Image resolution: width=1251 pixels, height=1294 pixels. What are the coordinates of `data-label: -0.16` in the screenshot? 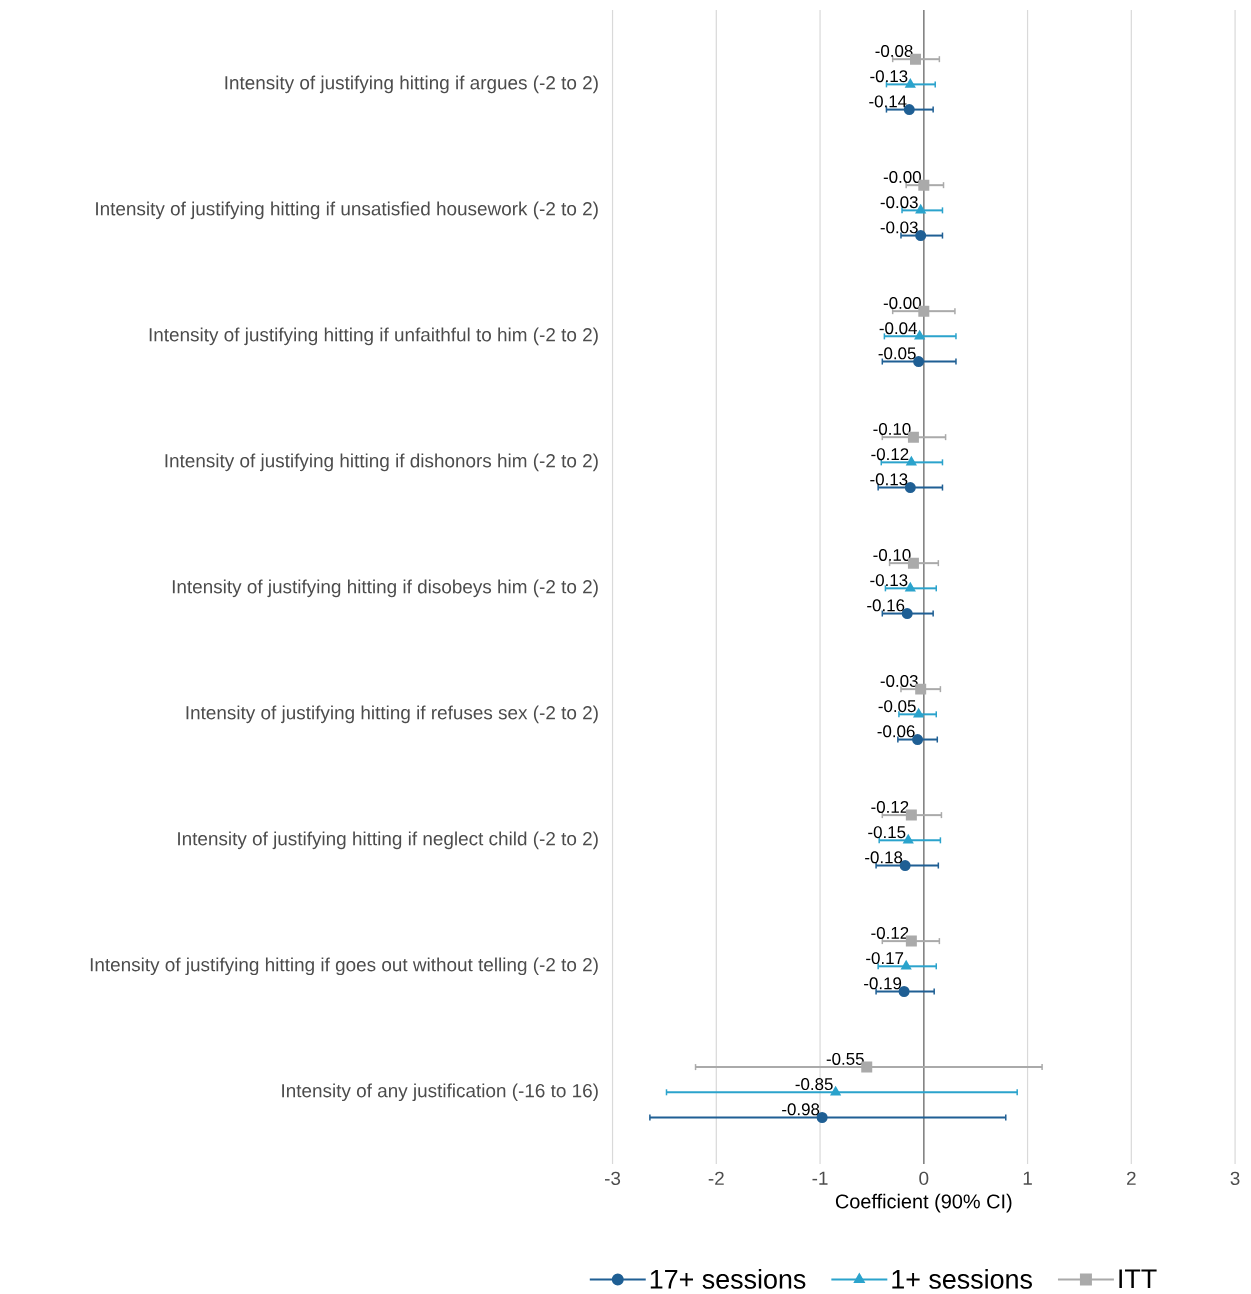 It's located at (886, 605).